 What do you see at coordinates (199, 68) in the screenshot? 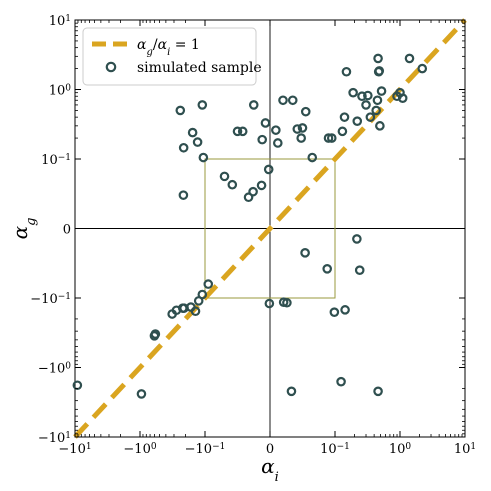
I see `legend-label-sample: simulated sample` at bounding box center [199, 68].